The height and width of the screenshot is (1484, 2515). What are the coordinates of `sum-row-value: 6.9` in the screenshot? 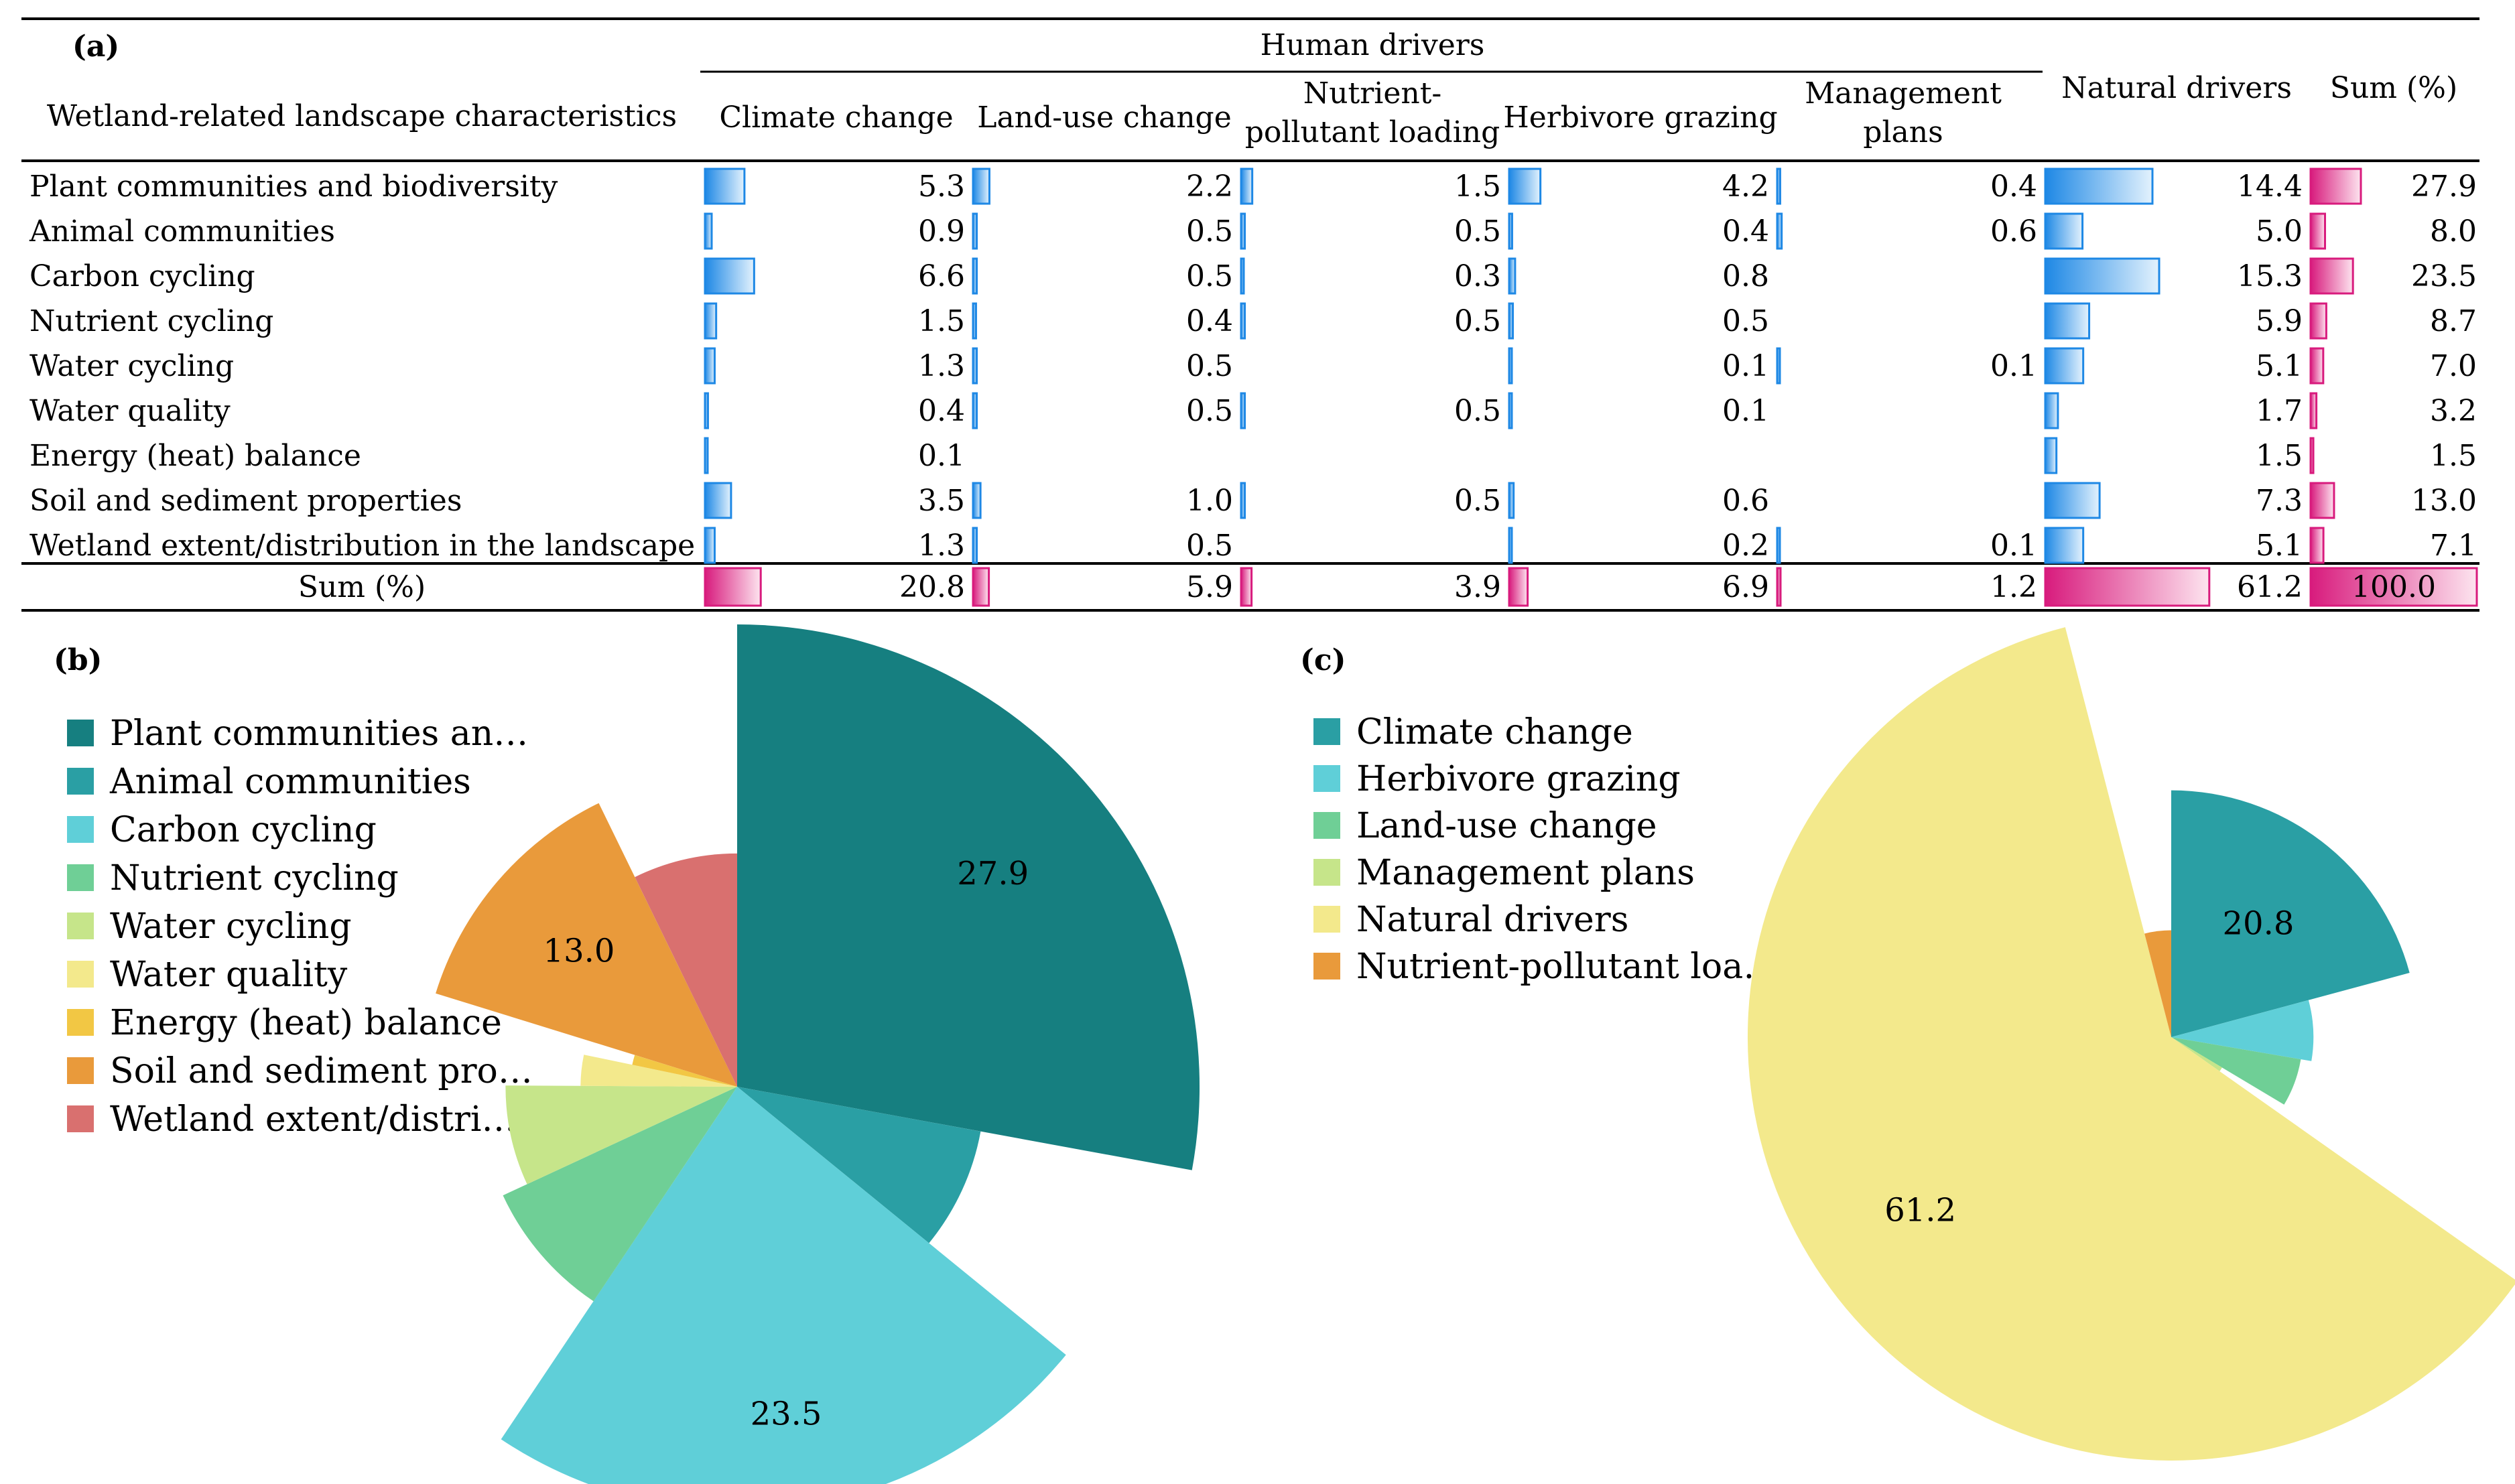 It's located at (1745, 587).